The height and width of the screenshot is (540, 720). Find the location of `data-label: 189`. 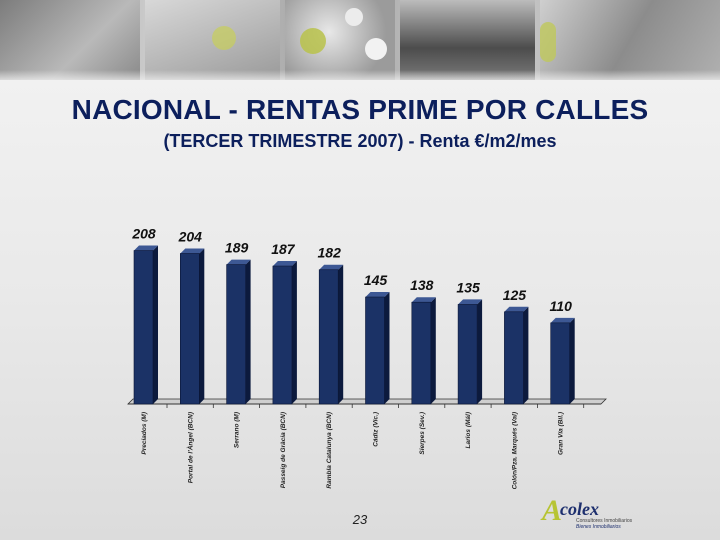

data-label: 189 is located at coordinates (237, 248).